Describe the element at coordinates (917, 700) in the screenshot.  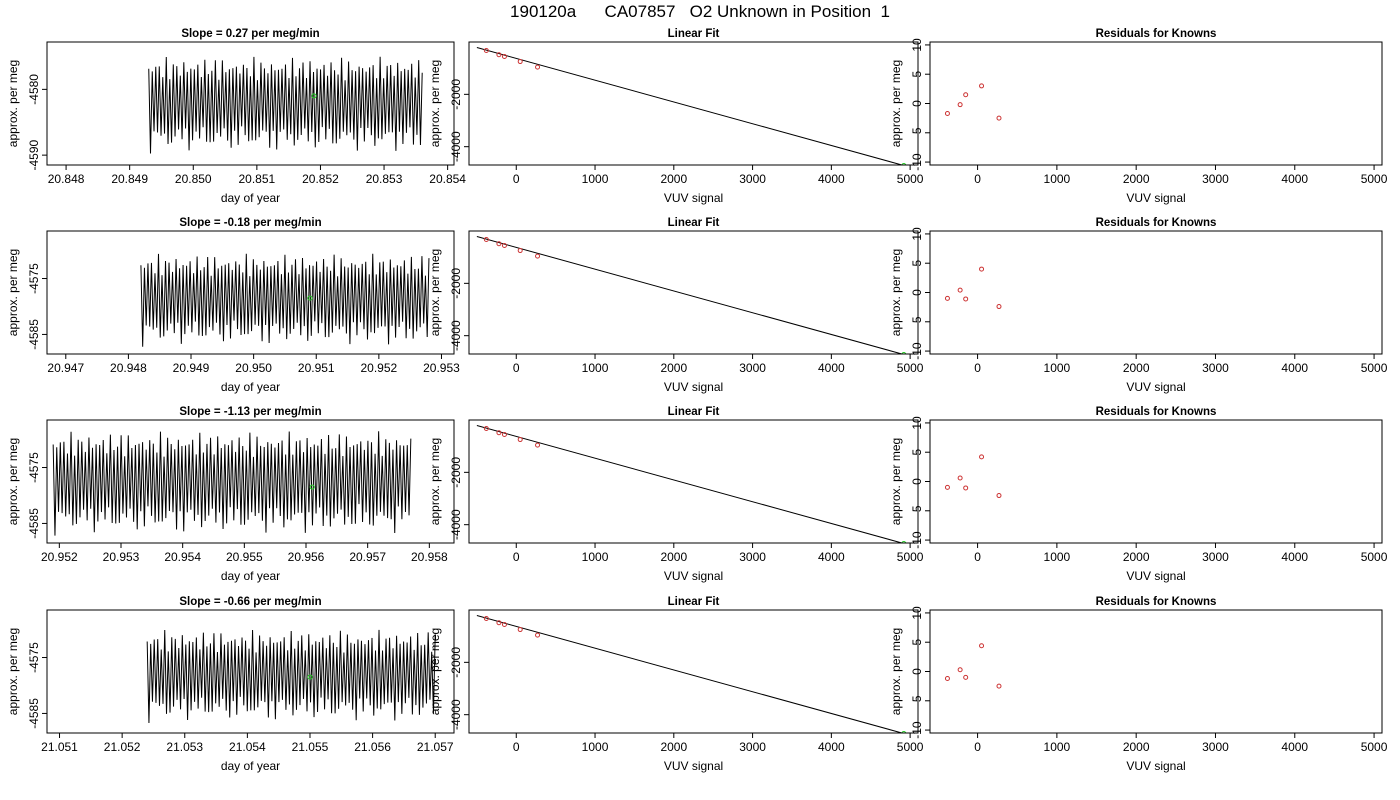
I see `y-tick-label: -5` at that location.